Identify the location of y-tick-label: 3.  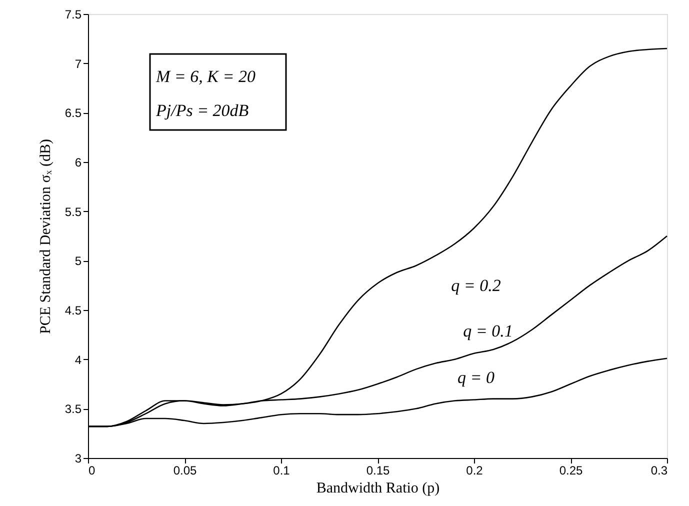
(78, 459).